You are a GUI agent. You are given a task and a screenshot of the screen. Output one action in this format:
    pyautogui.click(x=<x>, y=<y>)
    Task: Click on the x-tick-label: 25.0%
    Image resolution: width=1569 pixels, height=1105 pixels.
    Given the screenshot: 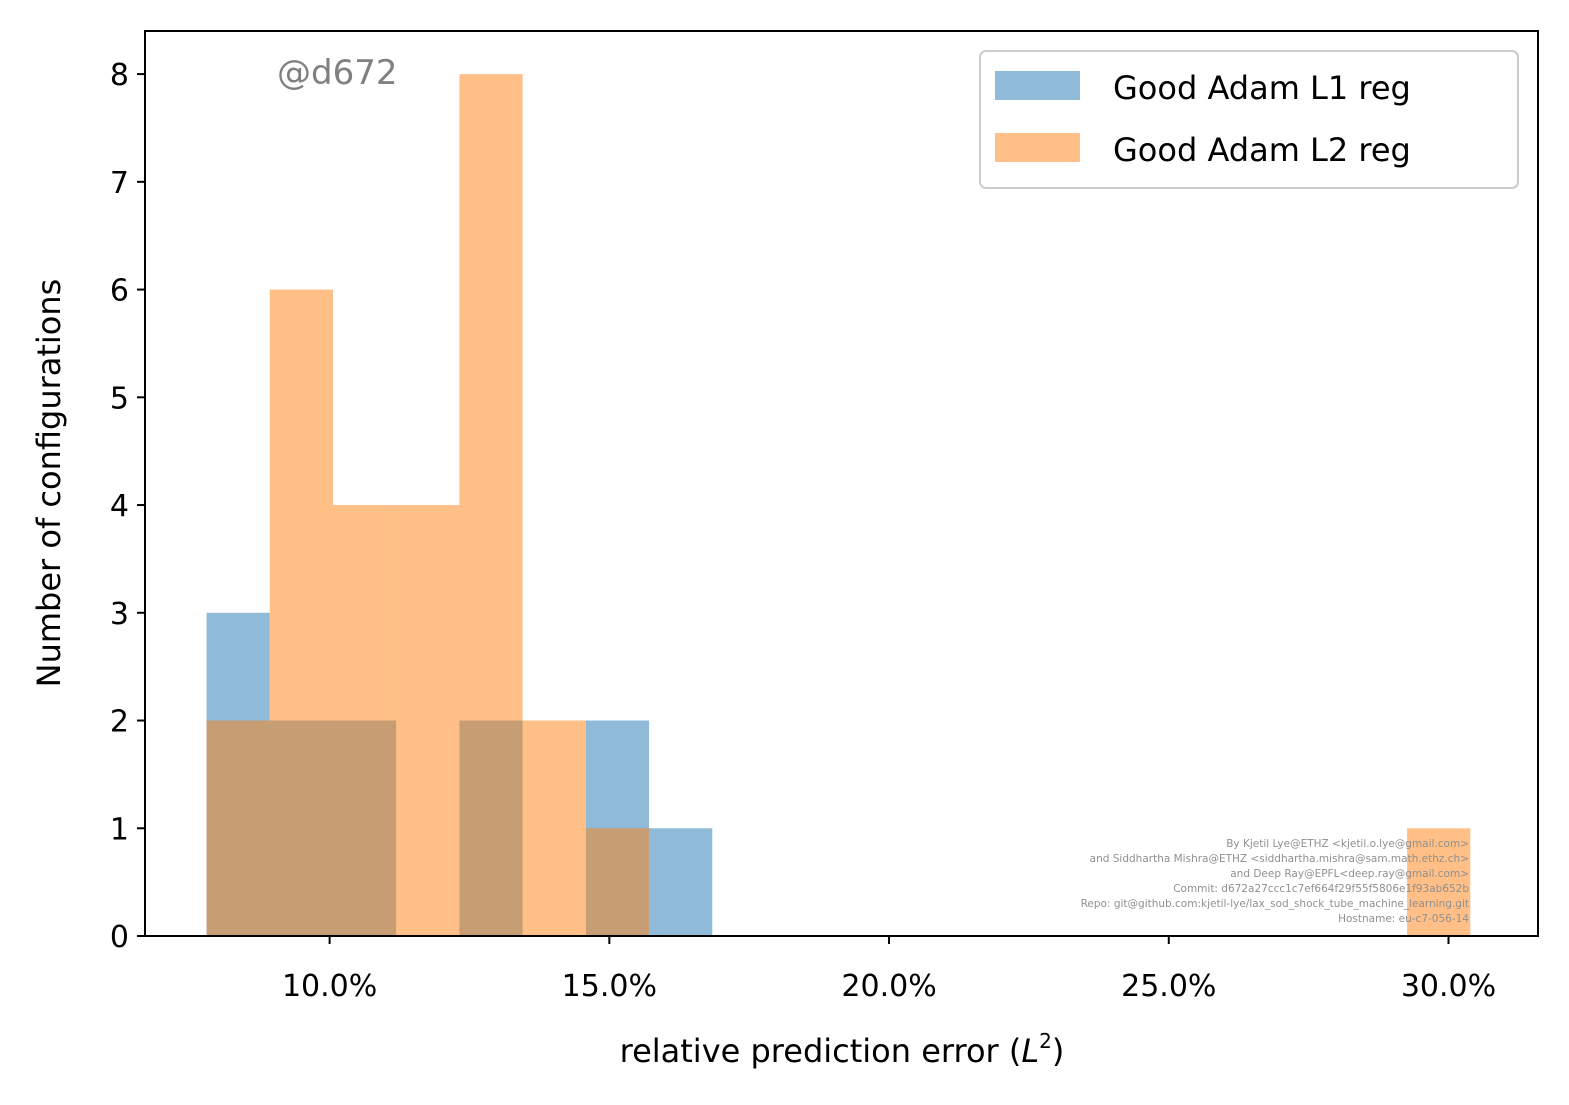 What is the action you would take?
    pyautogui.click(x=1168, y=986)
    